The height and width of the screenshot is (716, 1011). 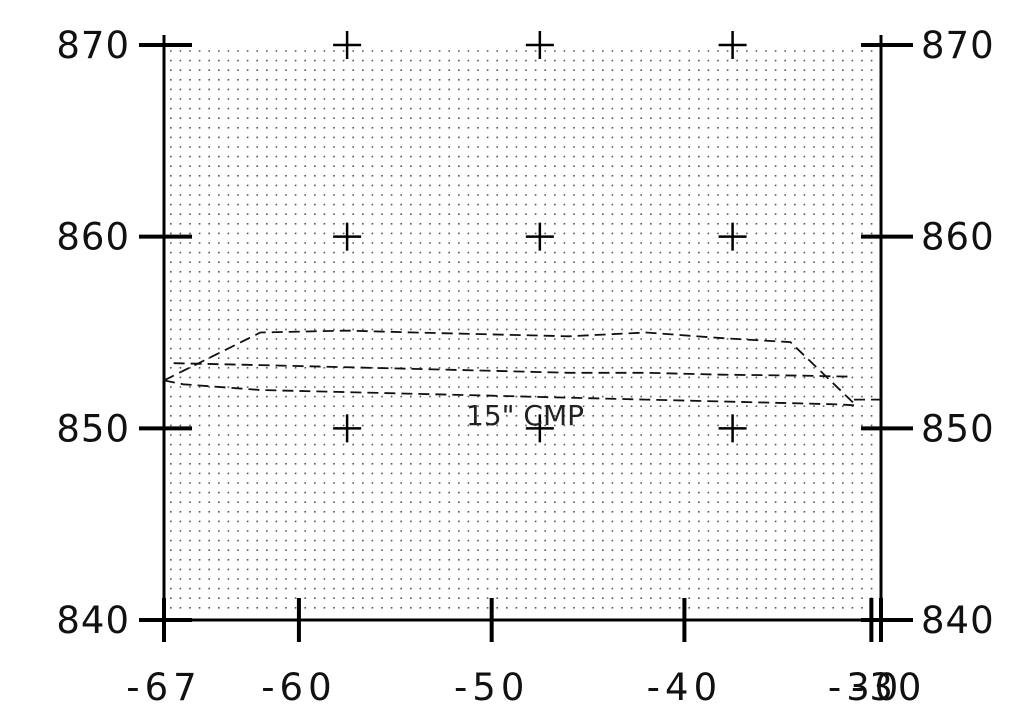 I want to click on y-tick-label-left: 870, so click(x=93, y=45).